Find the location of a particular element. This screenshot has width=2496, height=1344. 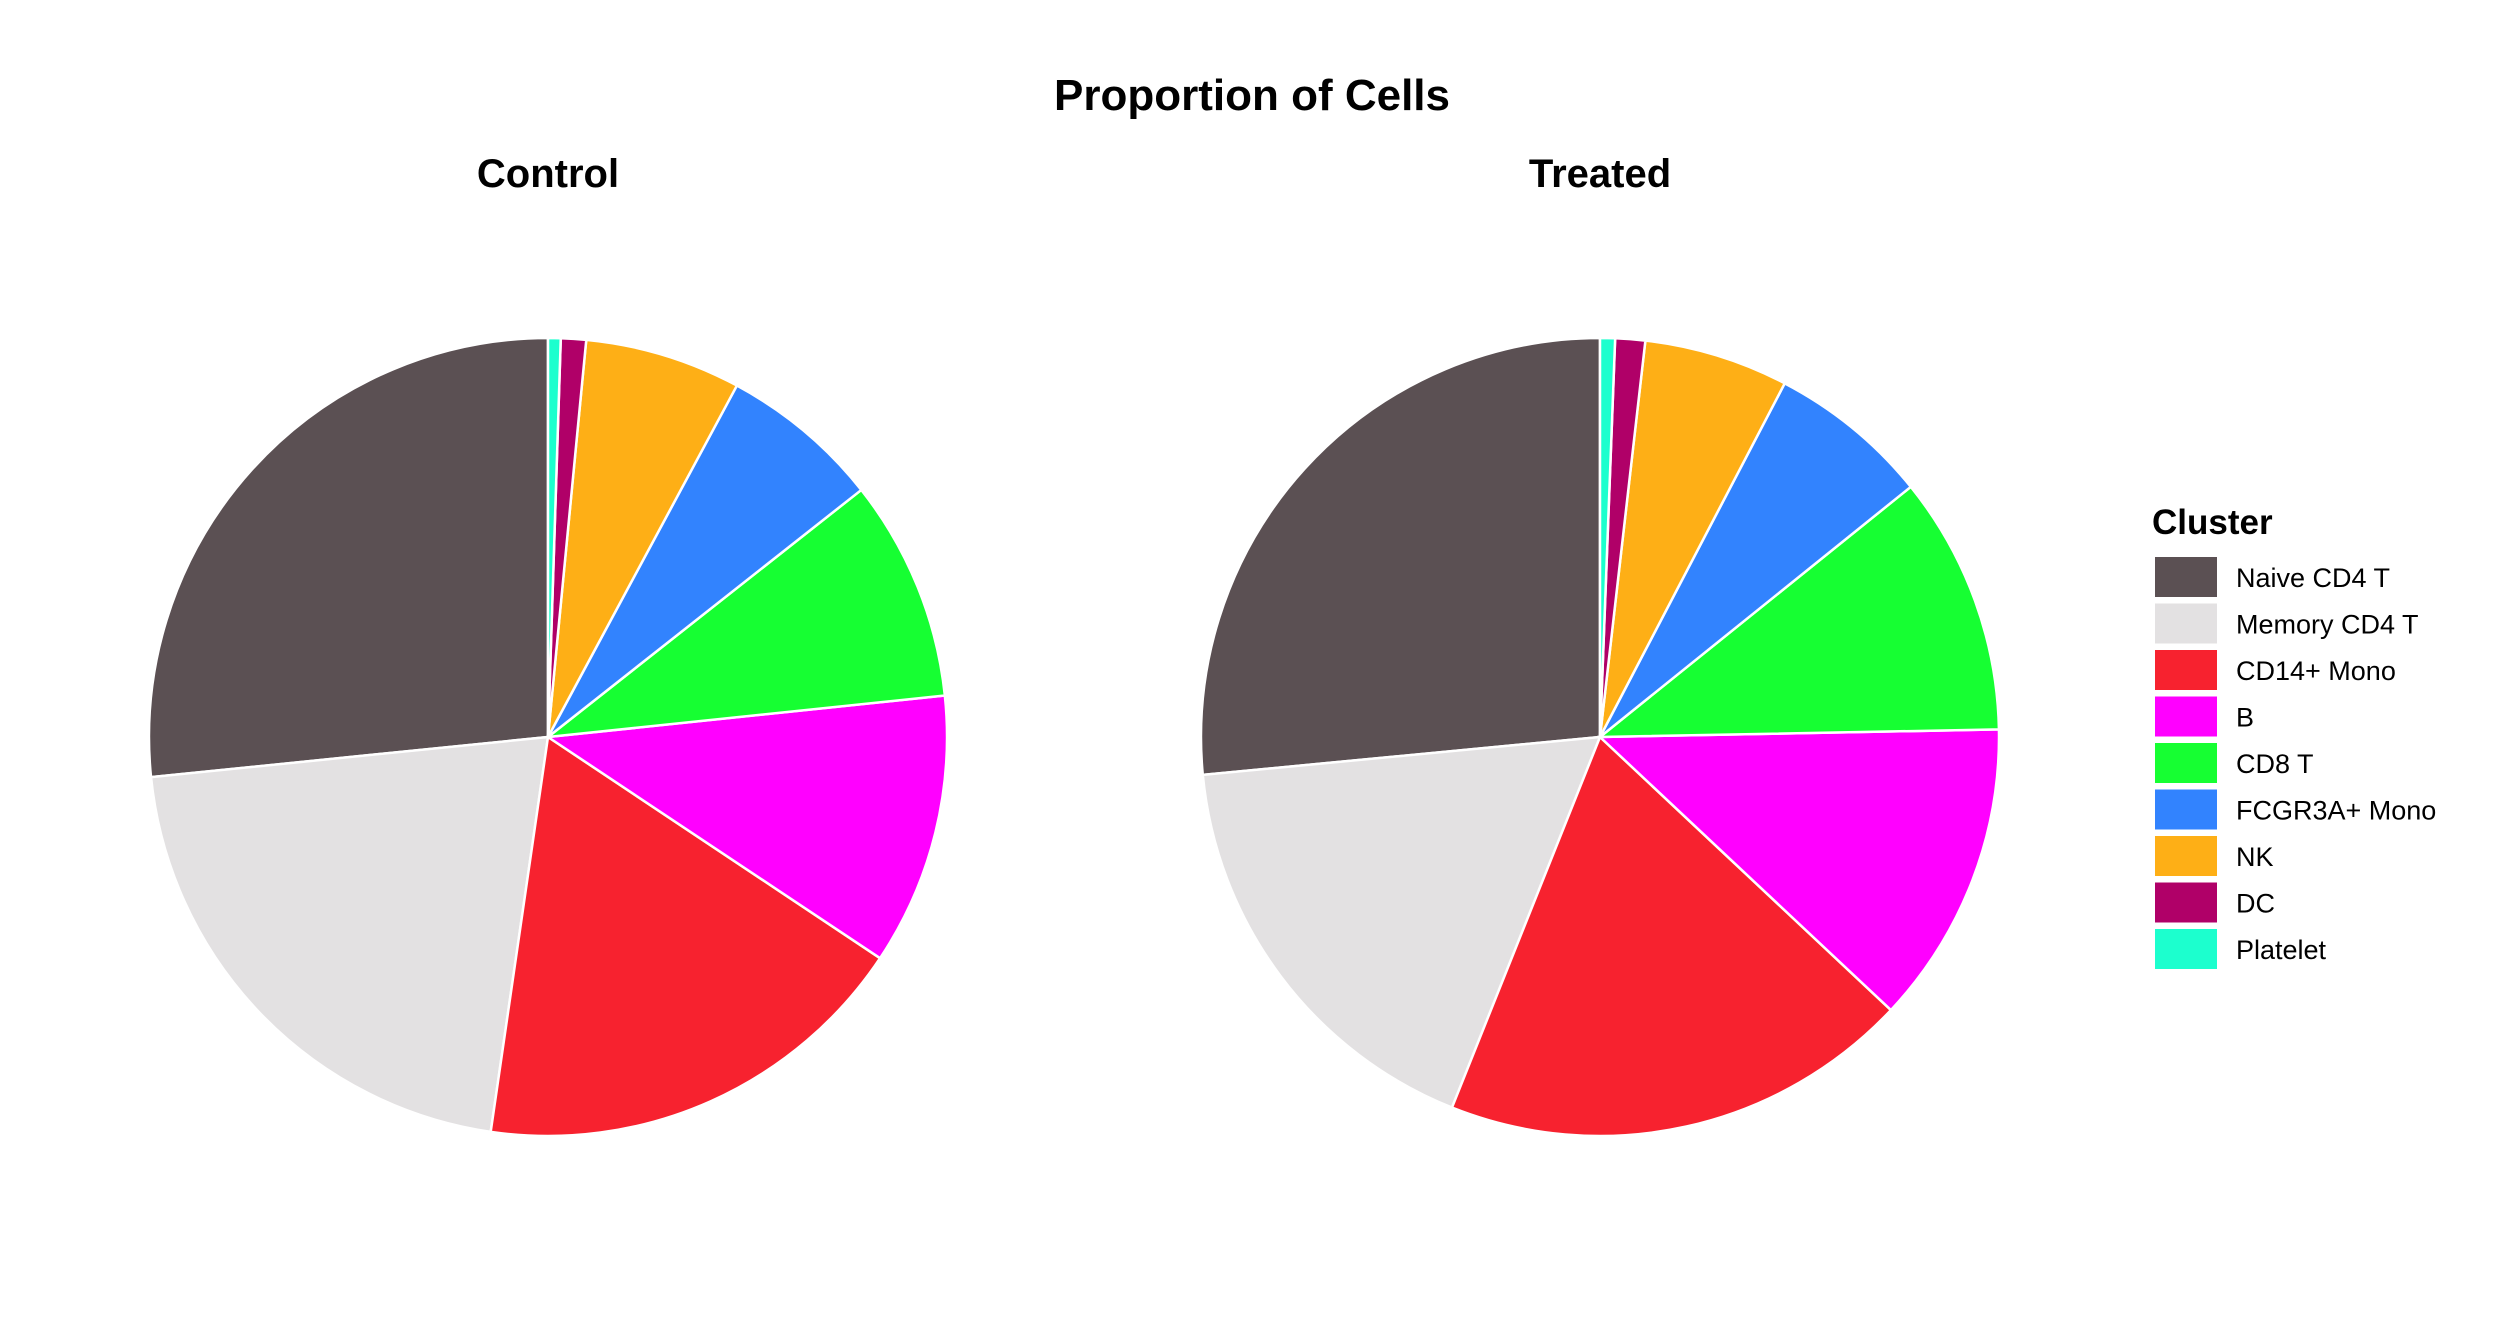

pie-slice-control-memory-cd4-t is located at coordinates (349, 934).